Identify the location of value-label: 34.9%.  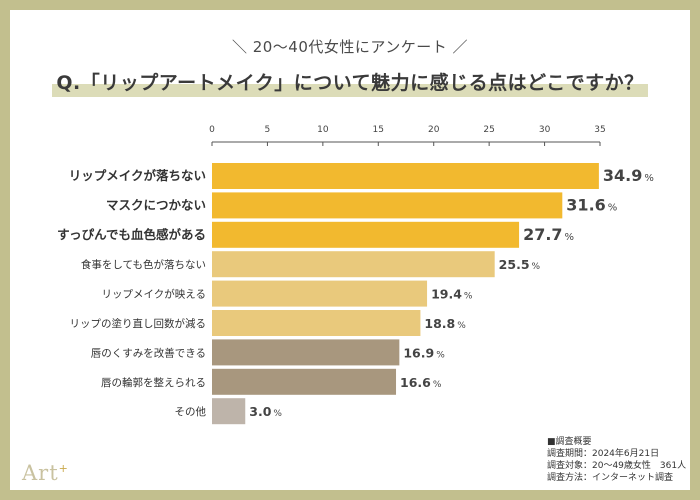
(628, 175).